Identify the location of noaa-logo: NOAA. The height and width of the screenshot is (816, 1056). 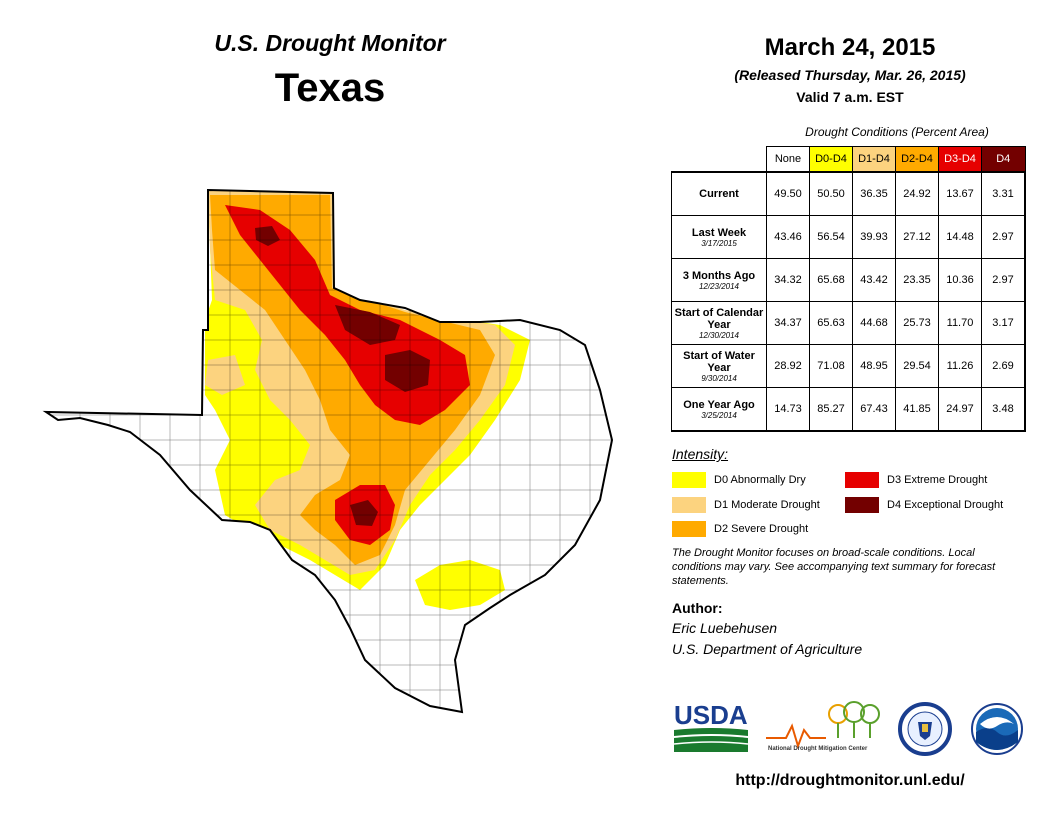
(997, 729).